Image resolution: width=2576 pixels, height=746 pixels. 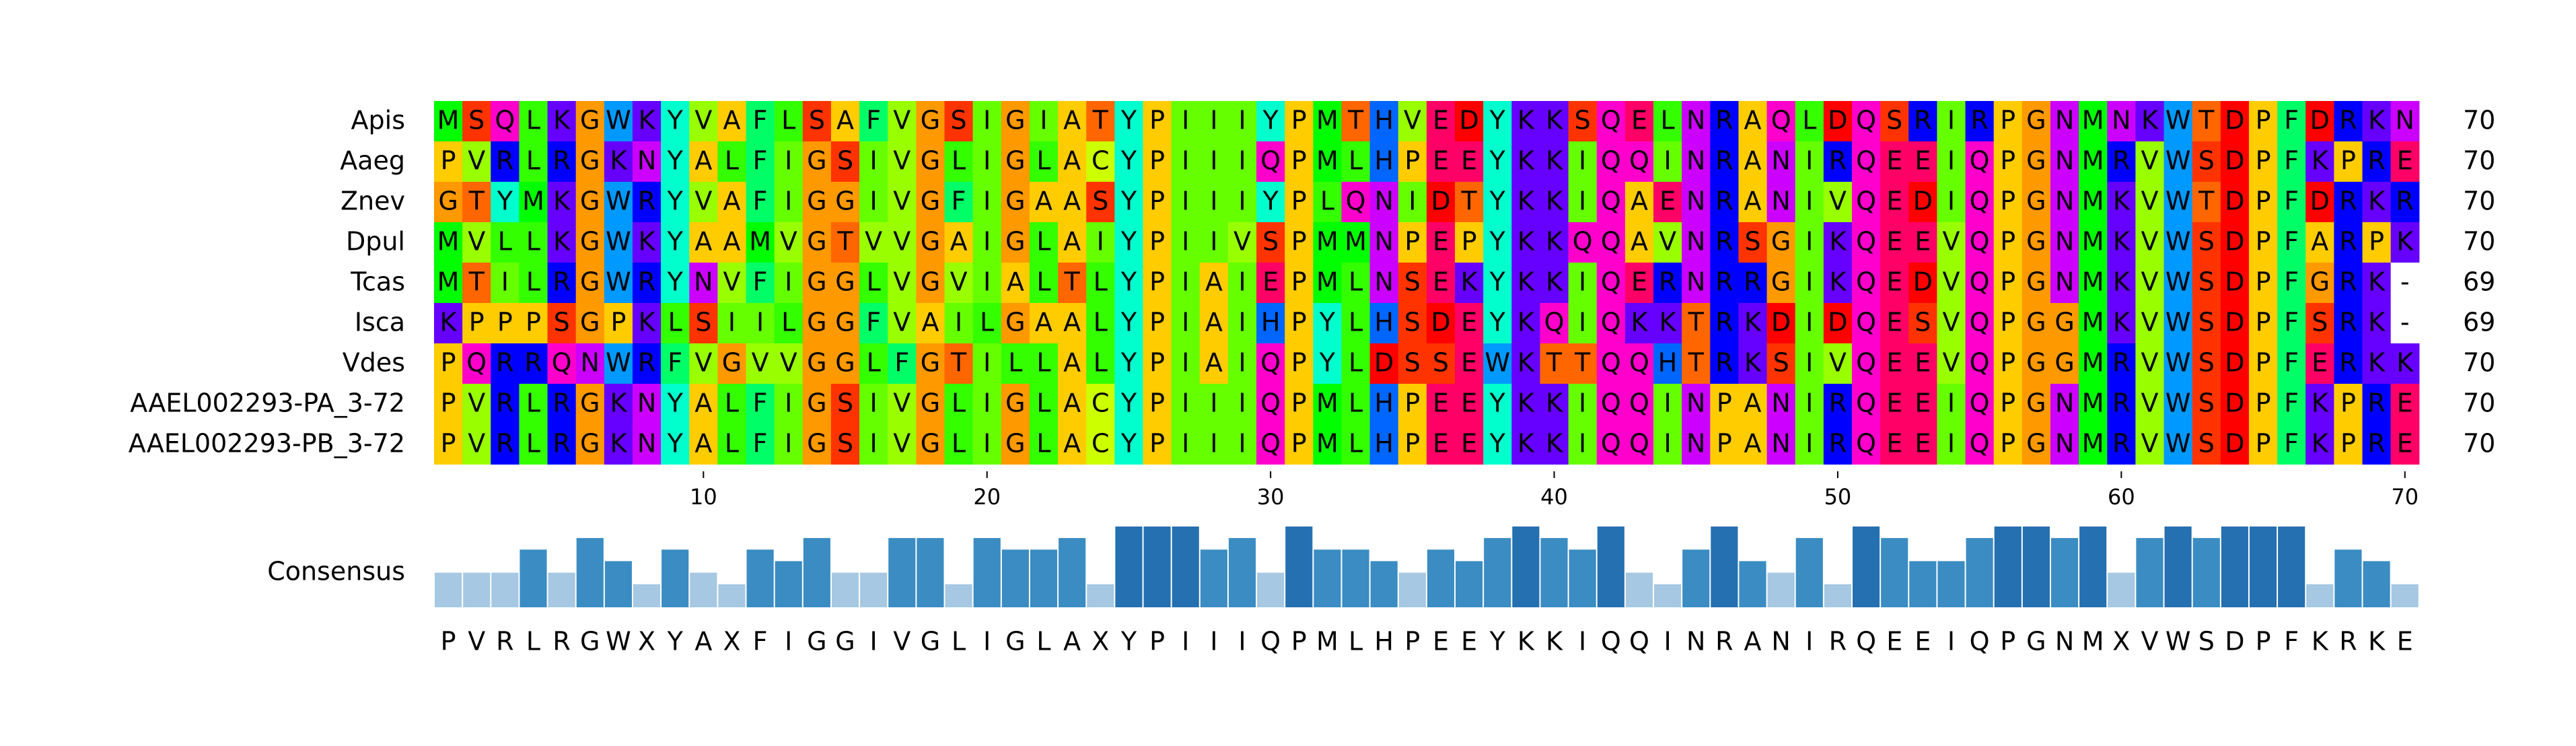 What do you see at coordinates (987, 497) in the screenshot?
I see `axis-tick-label: 20` at bounding box center [987, 497].